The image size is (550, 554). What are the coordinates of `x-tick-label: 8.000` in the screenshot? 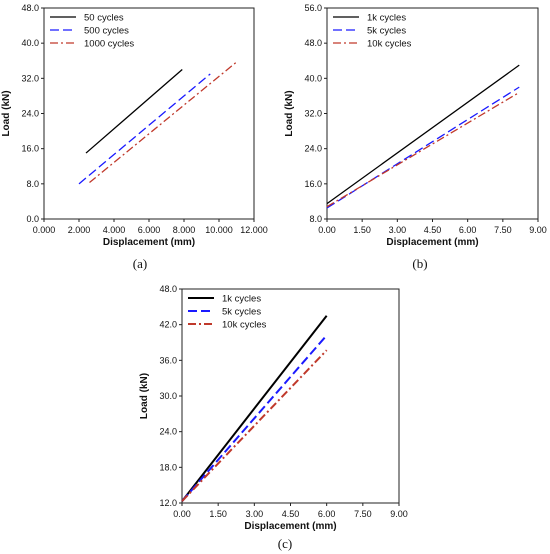 It's located at (184, 230).